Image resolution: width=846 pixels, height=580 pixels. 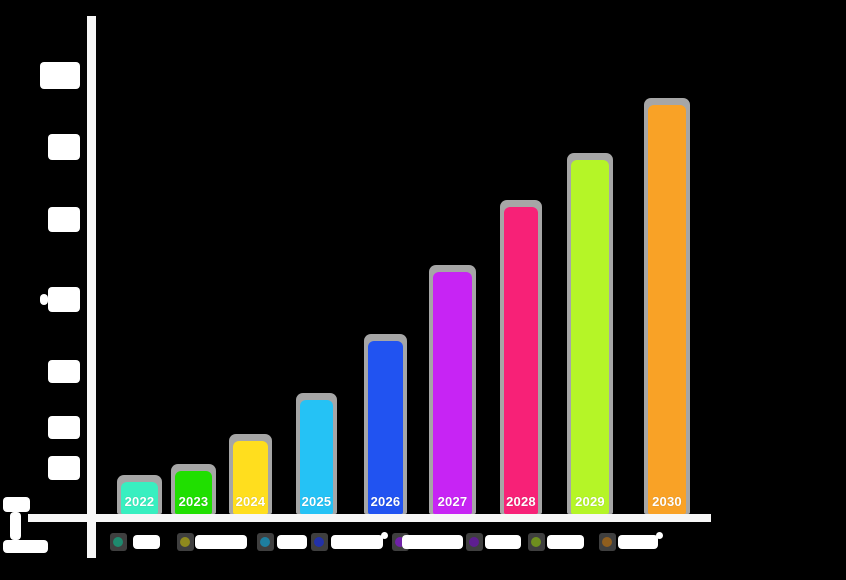 I want to click on bar-year-label: 2028, so click(x=521, y=501).